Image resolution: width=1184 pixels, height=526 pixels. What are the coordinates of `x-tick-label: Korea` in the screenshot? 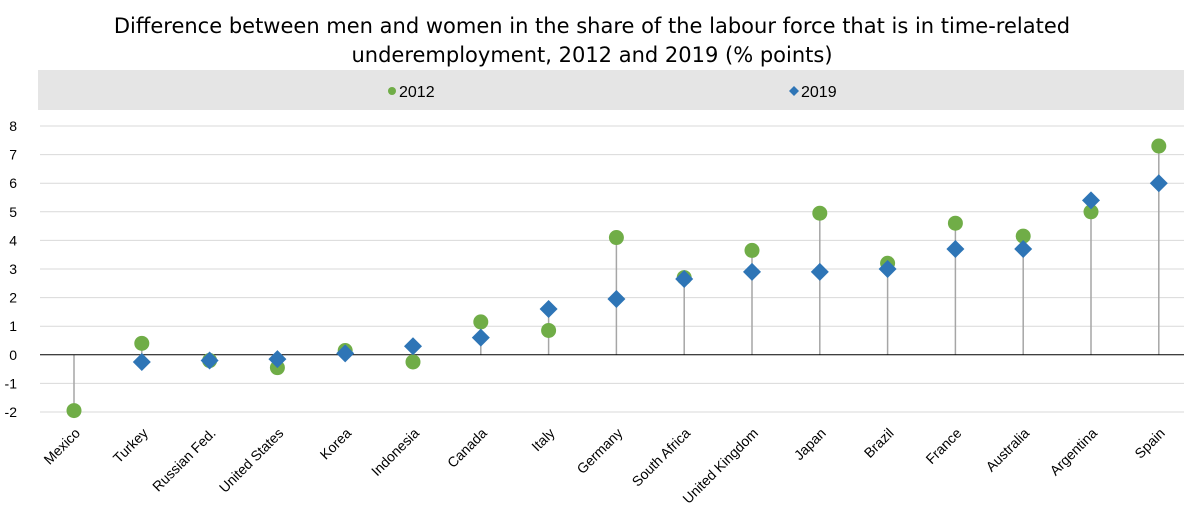 It's located at (336, 444).